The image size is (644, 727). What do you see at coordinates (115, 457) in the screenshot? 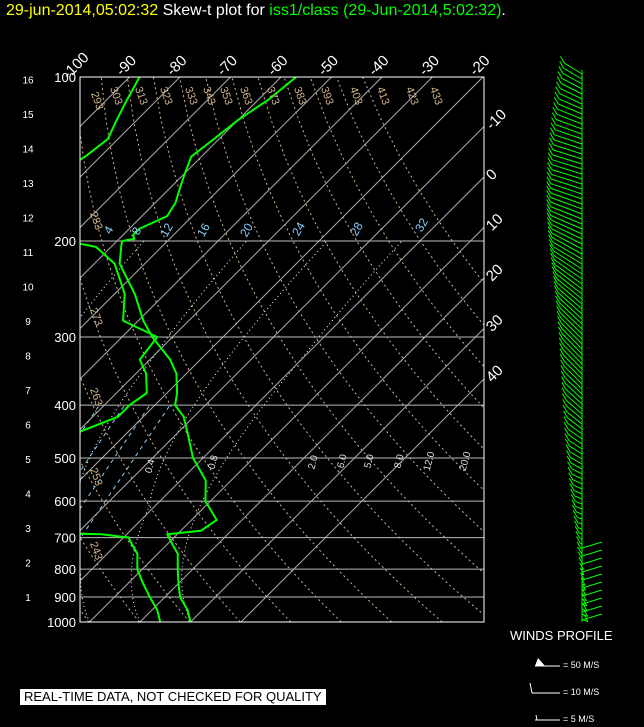
I see `mixing-ratio-line` at bounding box center [115, 457].